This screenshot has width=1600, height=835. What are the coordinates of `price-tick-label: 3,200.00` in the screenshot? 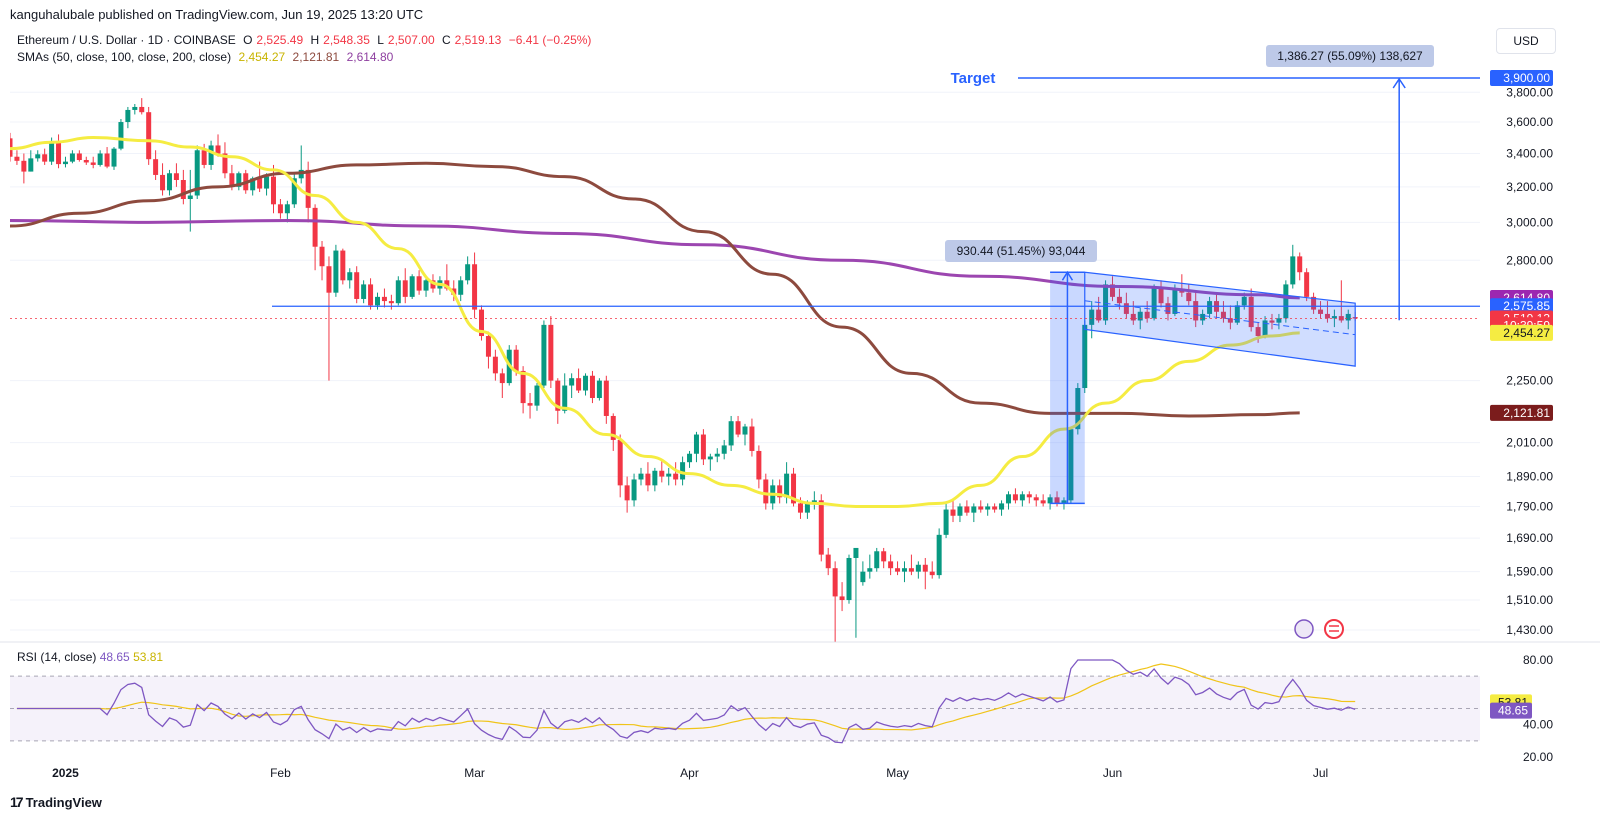 It's located at (1529, 187).